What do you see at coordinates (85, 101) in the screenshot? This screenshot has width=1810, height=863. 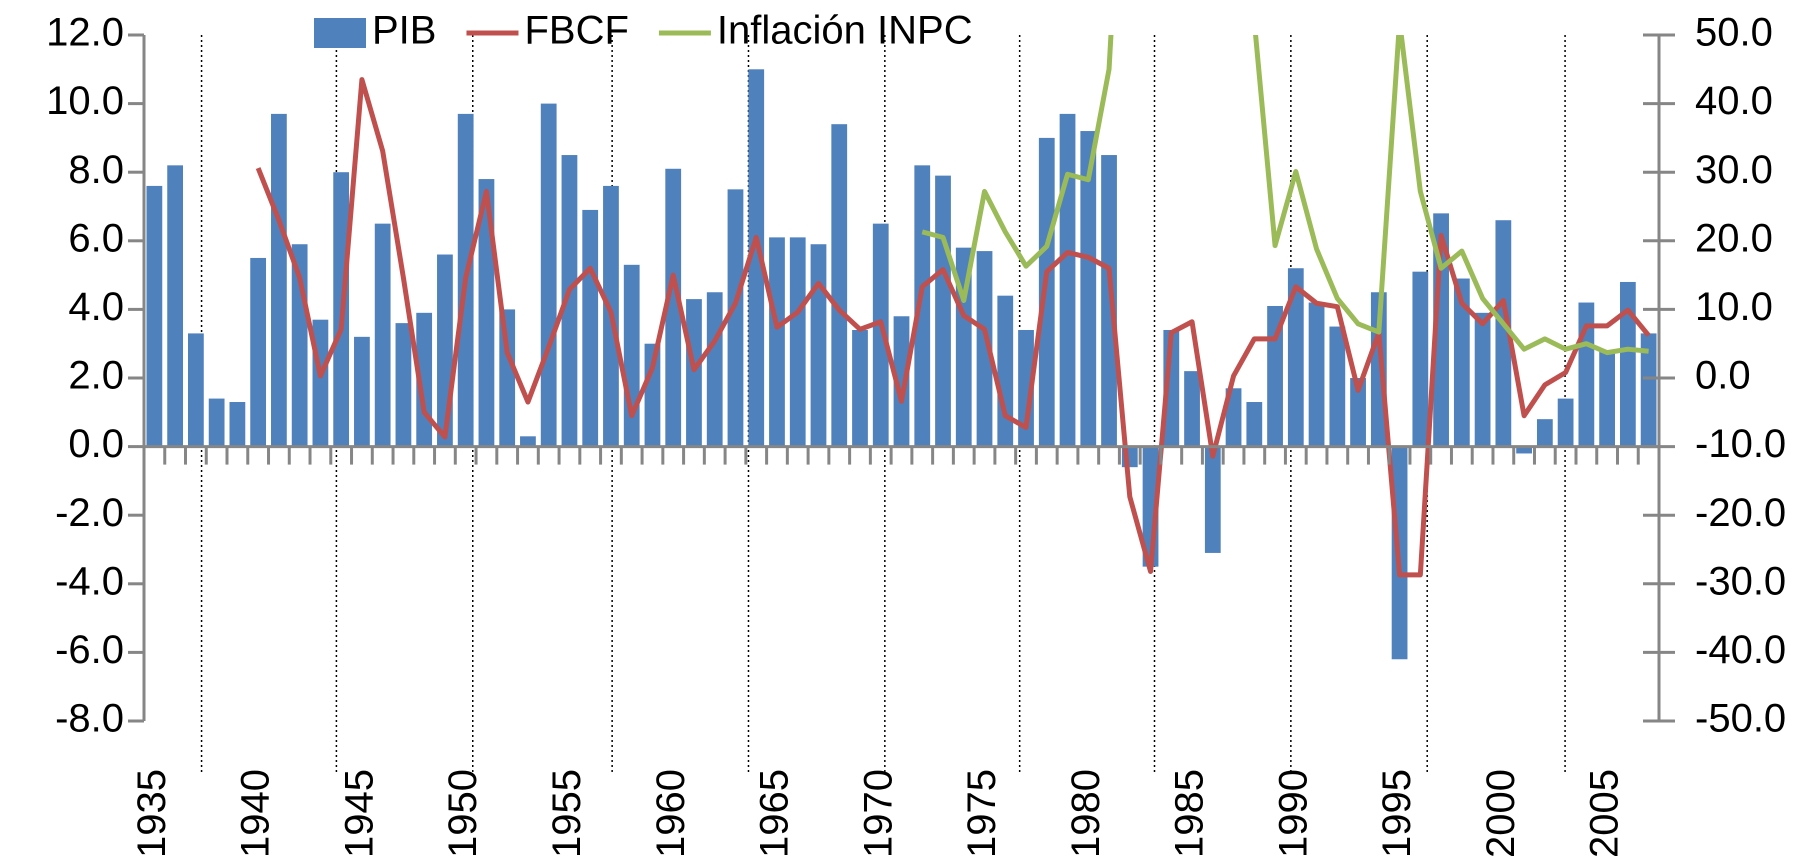 I see `y-tick-label: 10.0` at bounding box center [85, 101].